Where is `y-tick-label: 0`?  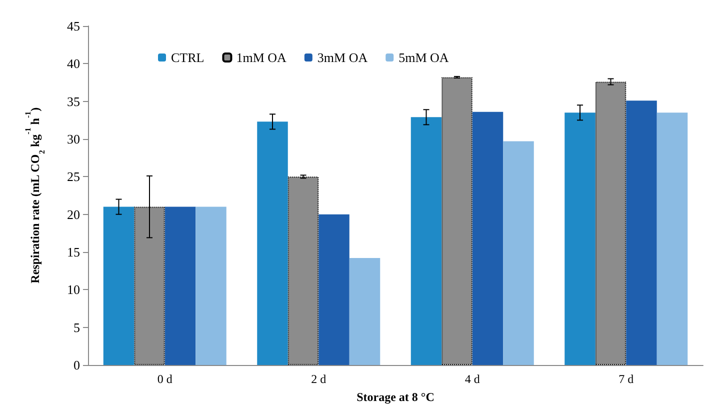 y-tick-label: 0 is located at coordinates (77, 365).